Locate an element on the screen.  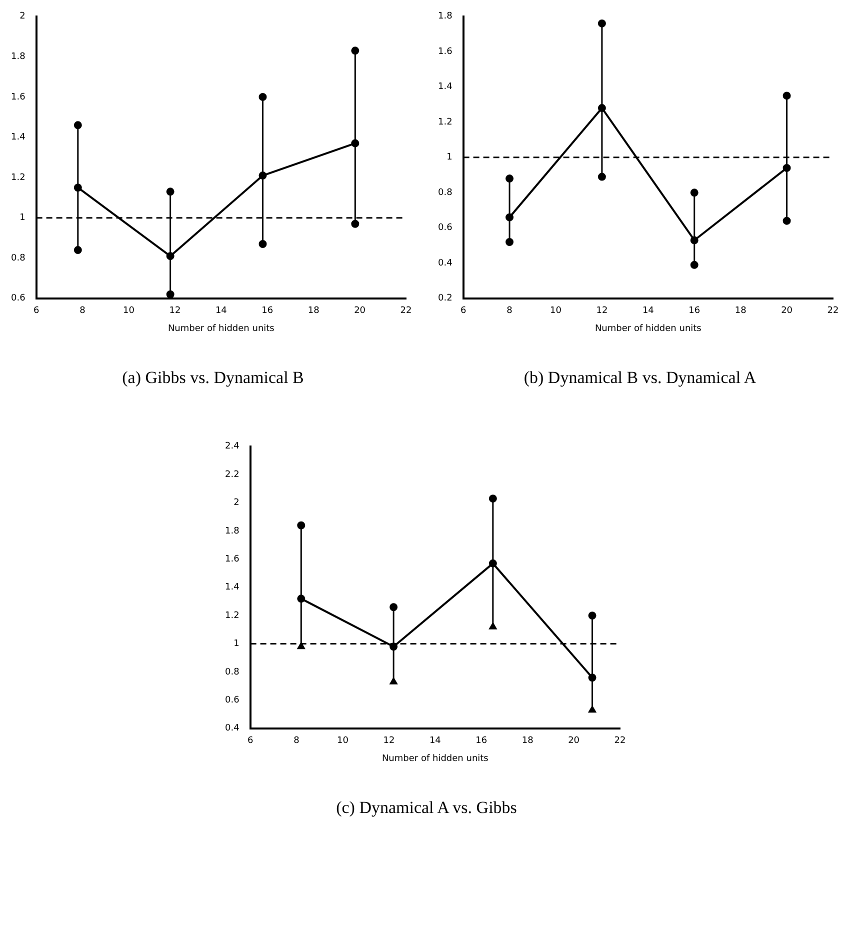
text: (c) Dynamical A vs. Gibbs is located at coordinates (426, 808).